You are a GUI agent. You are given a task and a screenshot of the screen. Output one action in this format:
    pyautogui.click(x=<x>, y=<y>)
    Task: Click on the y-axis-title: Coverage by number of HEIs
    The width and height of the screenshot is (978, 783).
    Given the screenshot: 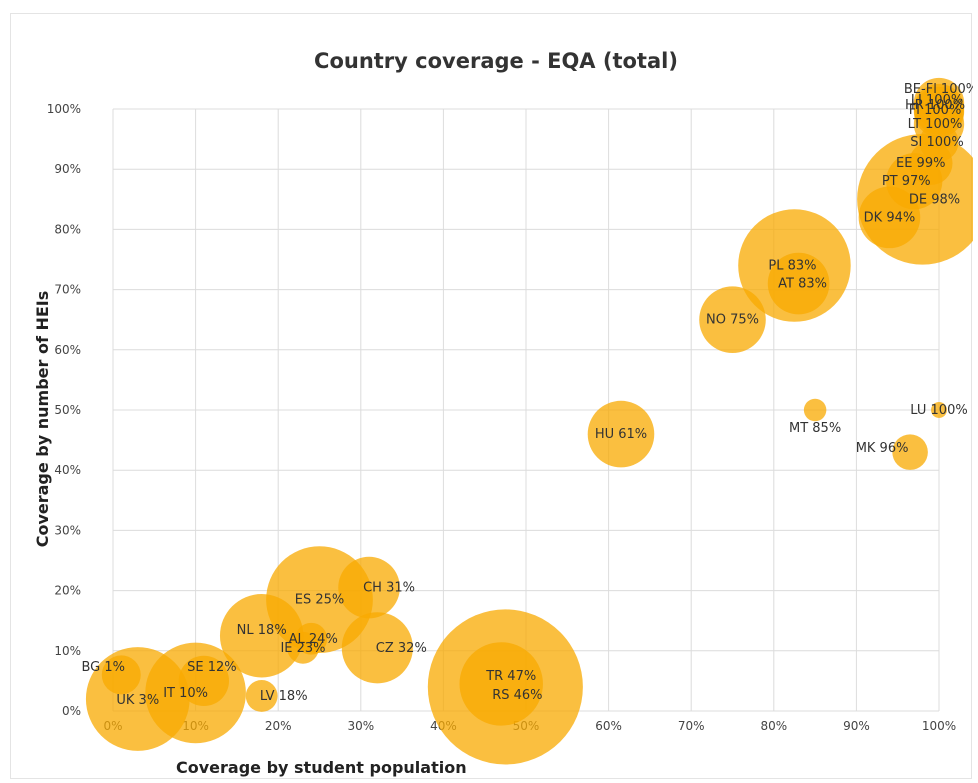 What is the action you would take?
    pyautogui.click(x=42, y=419)
    